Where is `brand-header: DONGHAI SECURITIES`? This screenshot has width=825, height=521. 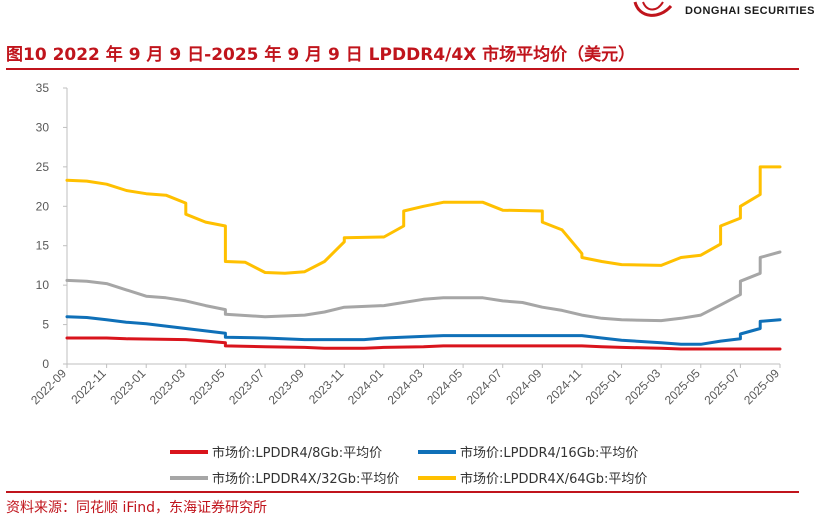
brand-header: DONGHAI SECURITIES is located at coordinates (723, 11).